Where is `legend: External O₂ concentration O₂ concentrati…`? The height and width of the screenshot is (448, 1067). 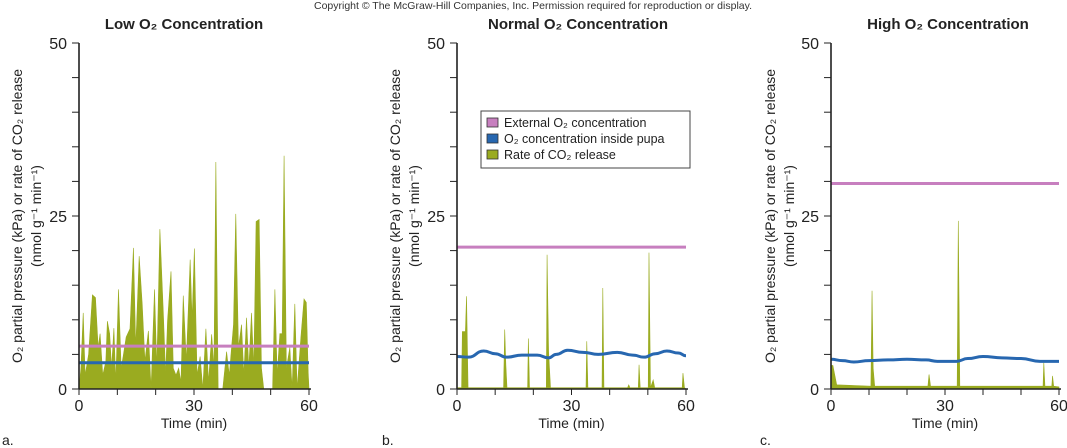
legend: External O₂ concentration O₂ concentrati… is located at coordinates (585, 139).